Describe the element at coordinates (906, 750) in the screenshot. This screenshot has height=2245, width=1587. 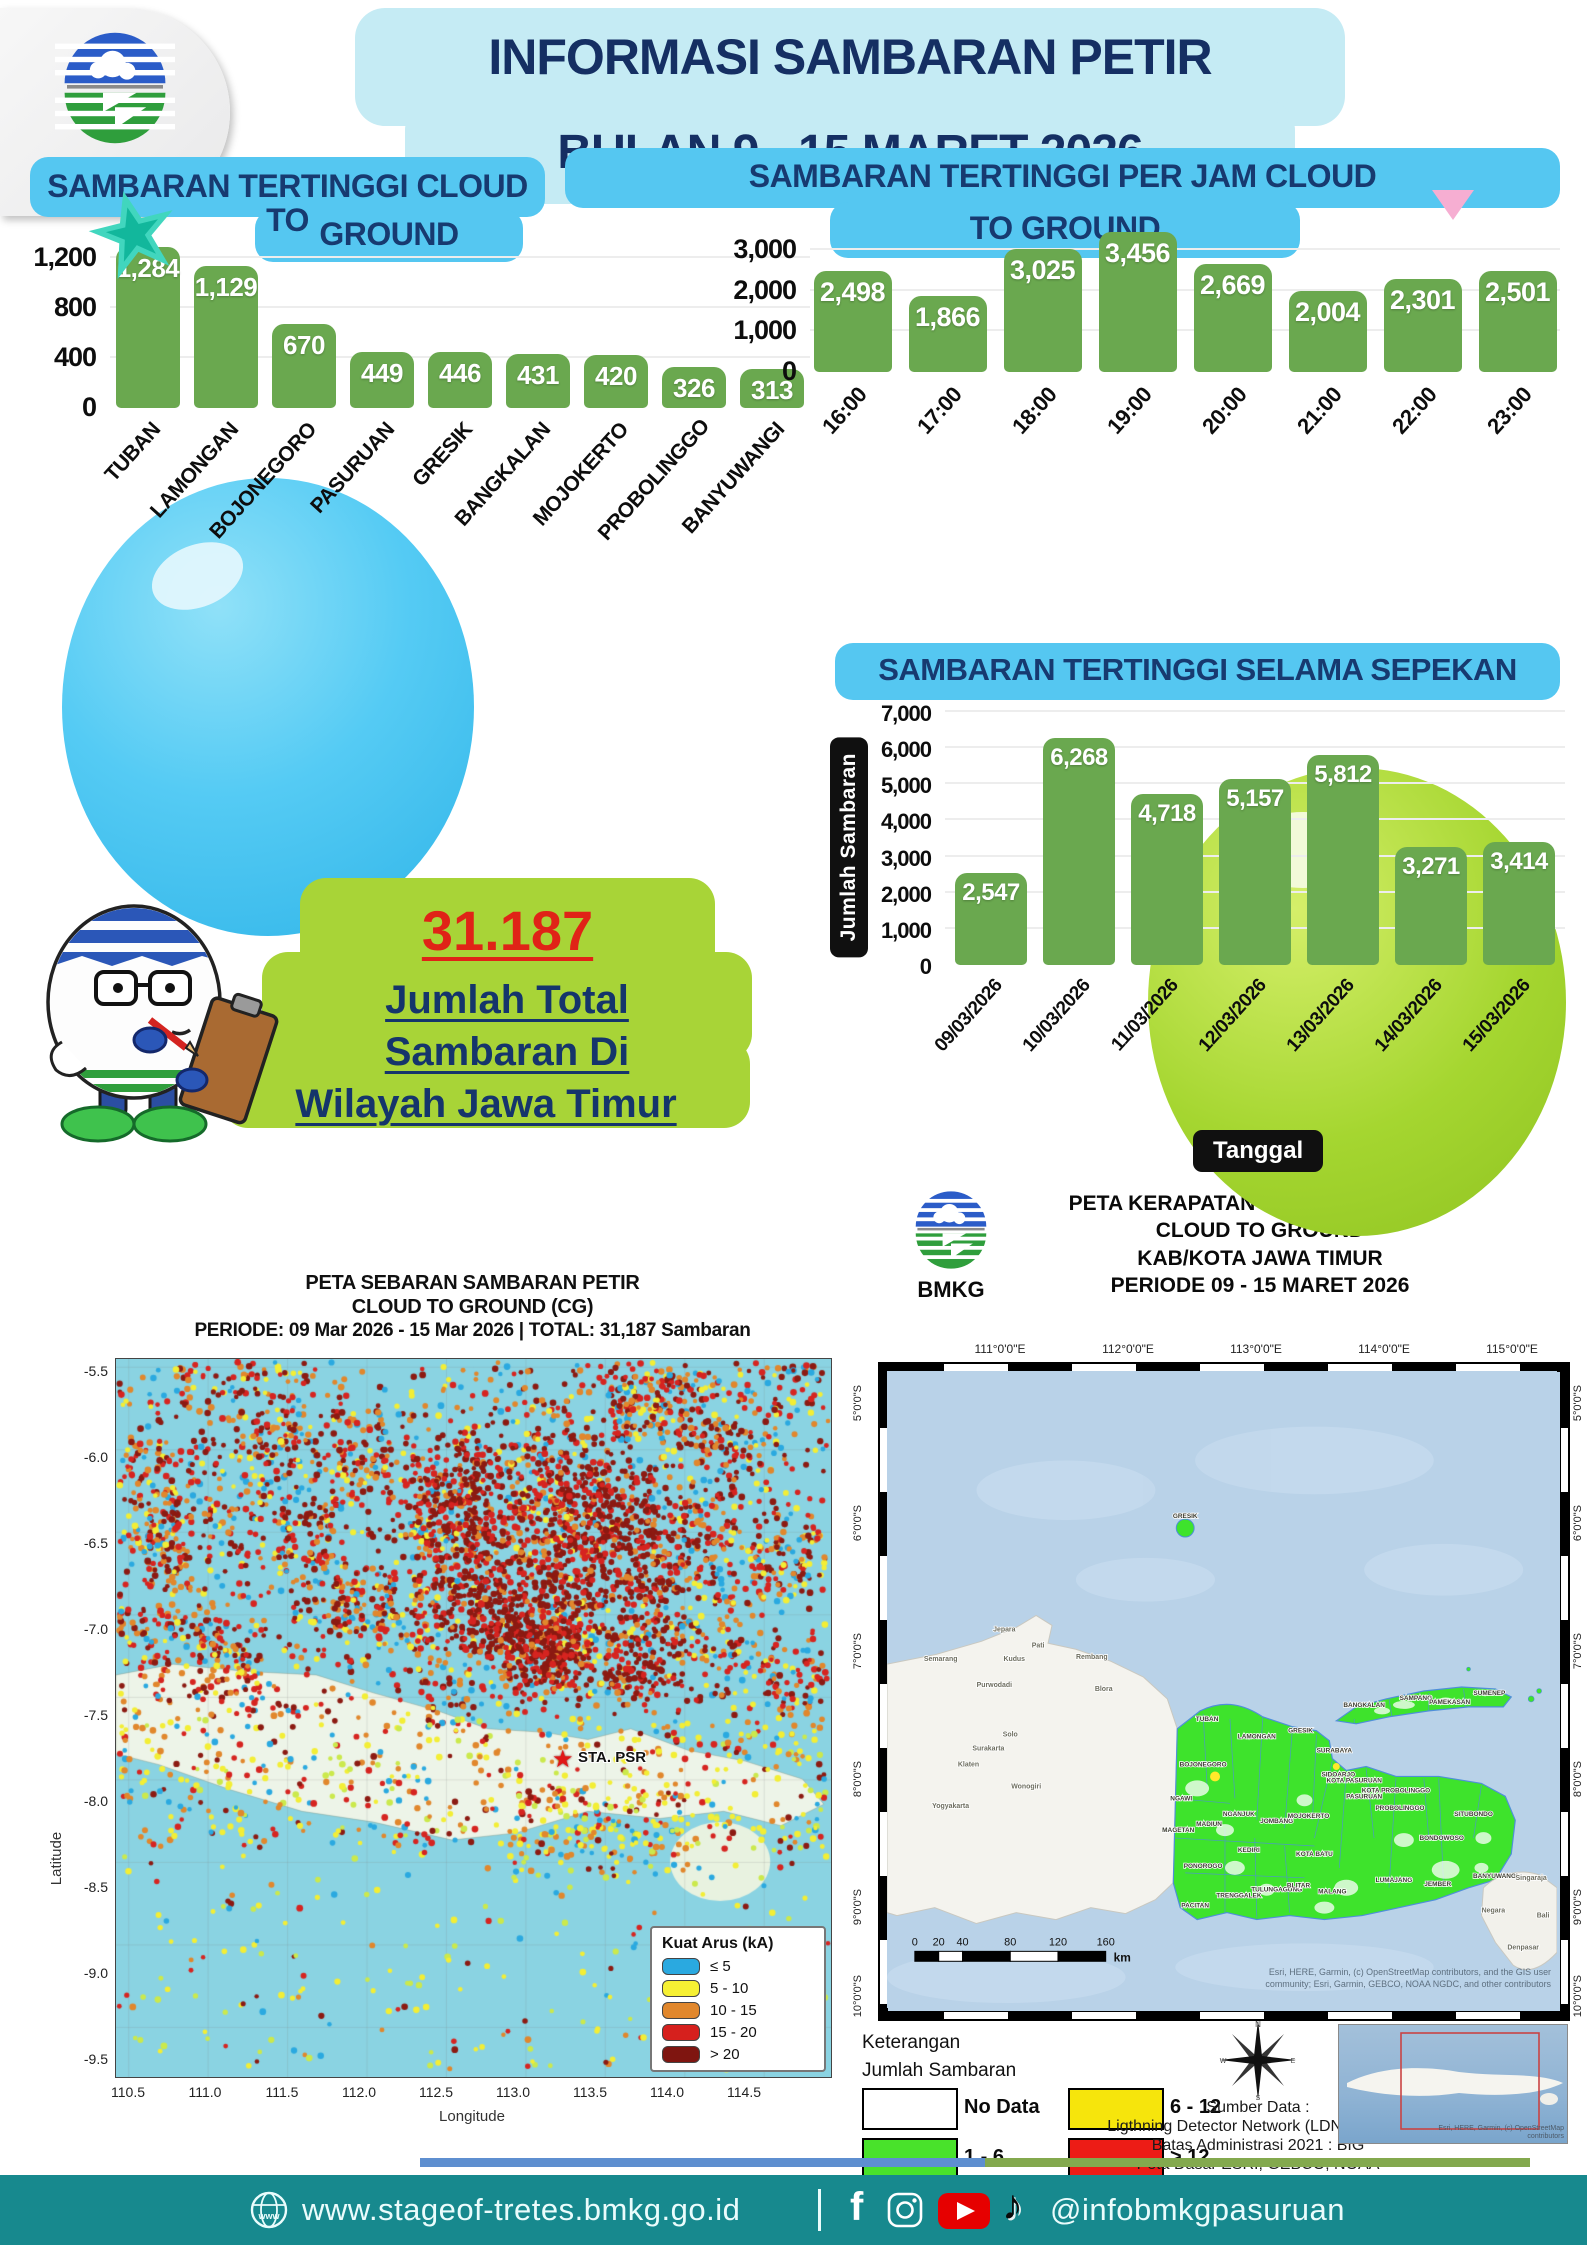
I see `y-tick-label: 6,000` at that location.